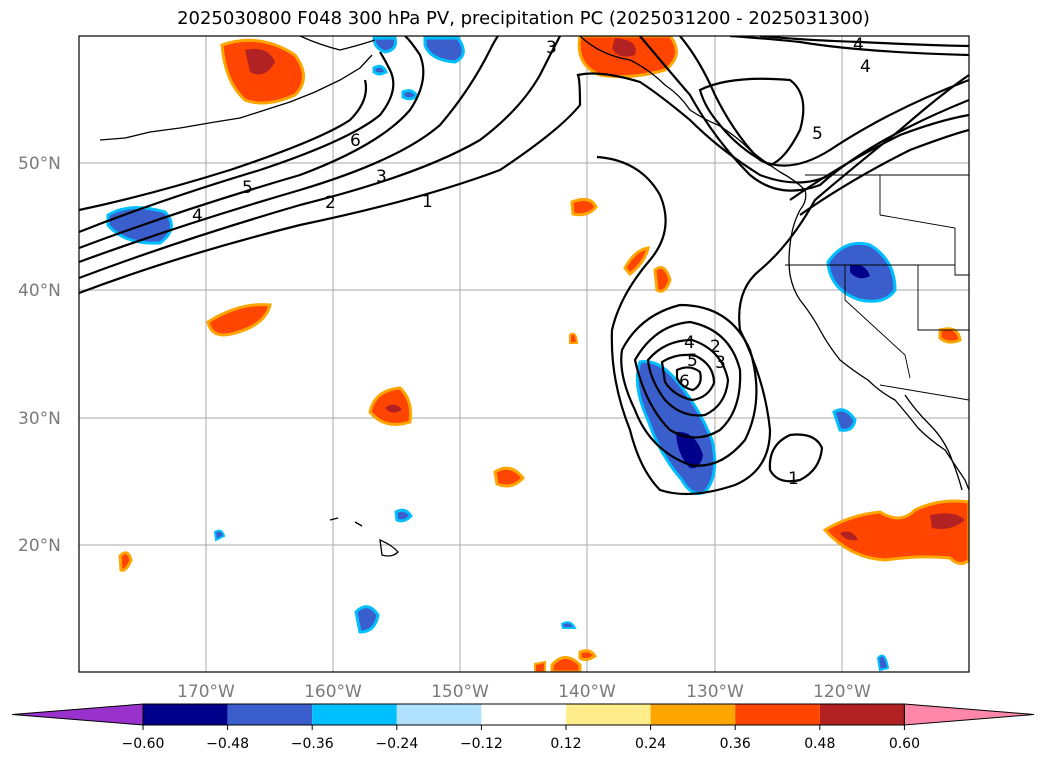 The height and width of the screenshot is (765, 1047). Describe the element at coordinates (565, 744) in the screenshot. I see `colorbar-tick-label: 0.12` at that location.